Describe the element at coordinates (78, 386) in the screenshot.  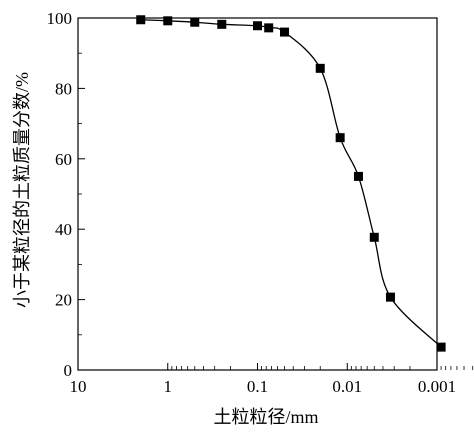
I see `x-tick-label: 10` at that location.